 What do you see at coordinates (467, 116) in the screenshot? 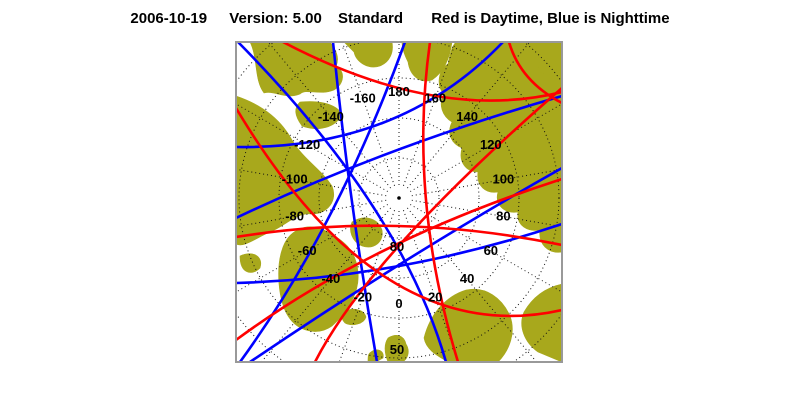
I see `longitude-label: 140` at bounding box center [467, 116].